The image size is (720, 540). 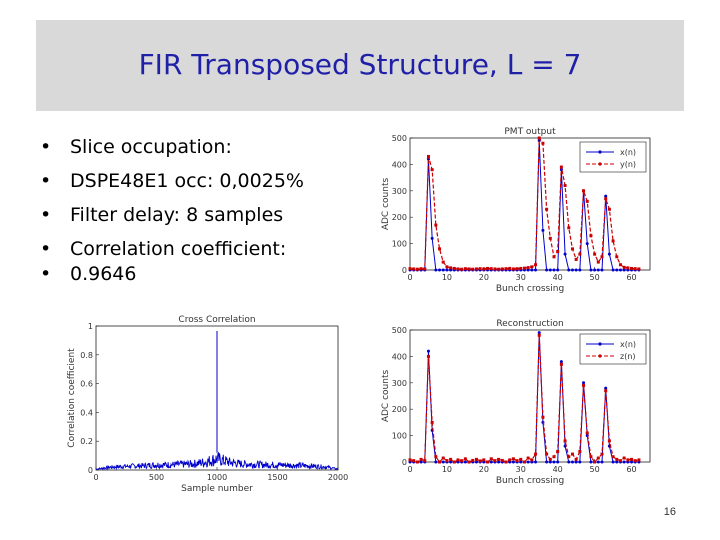 What do you see at coordinates (530, 481) in the screenshot?
I see `x-axis-label: Bunch crossing` at bounding box center [530, 481].